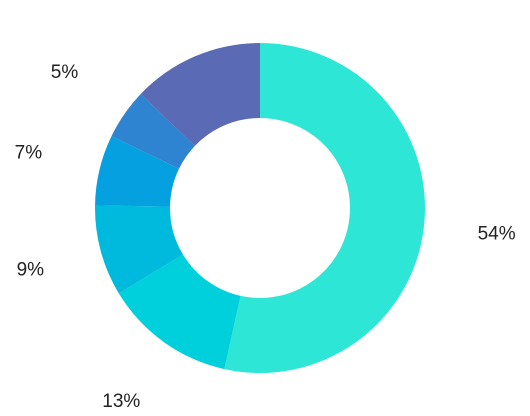 This screenshot has width=530, height=416. I want to click on slice-label-5: 5%, so click(65, 72).